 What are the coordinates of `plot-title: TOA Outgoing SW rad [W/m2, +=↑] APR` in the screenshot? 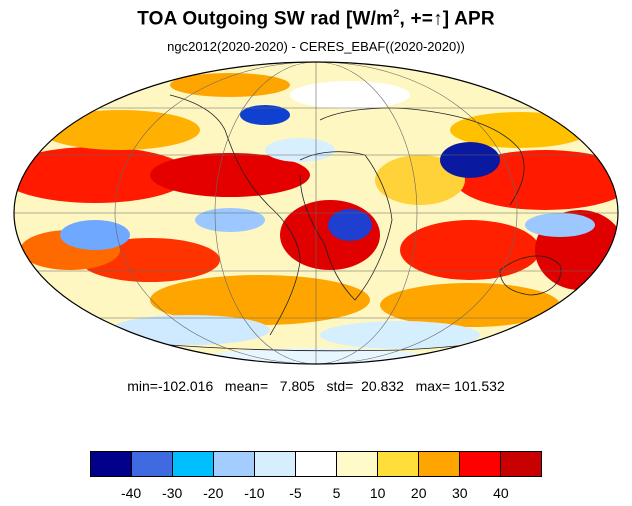 It's located at (316, 19).